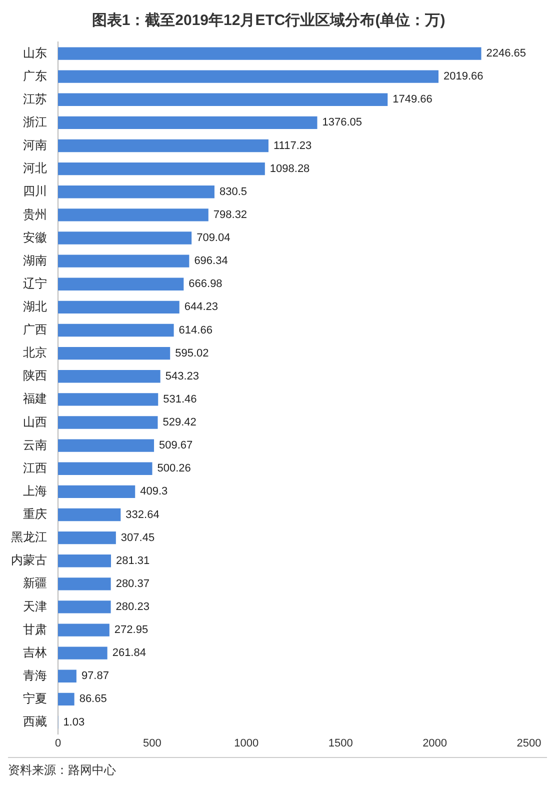 The width and height of the screenshot is (555, 798). I want to click on y-tick-label: 广东, so click(35, 75).